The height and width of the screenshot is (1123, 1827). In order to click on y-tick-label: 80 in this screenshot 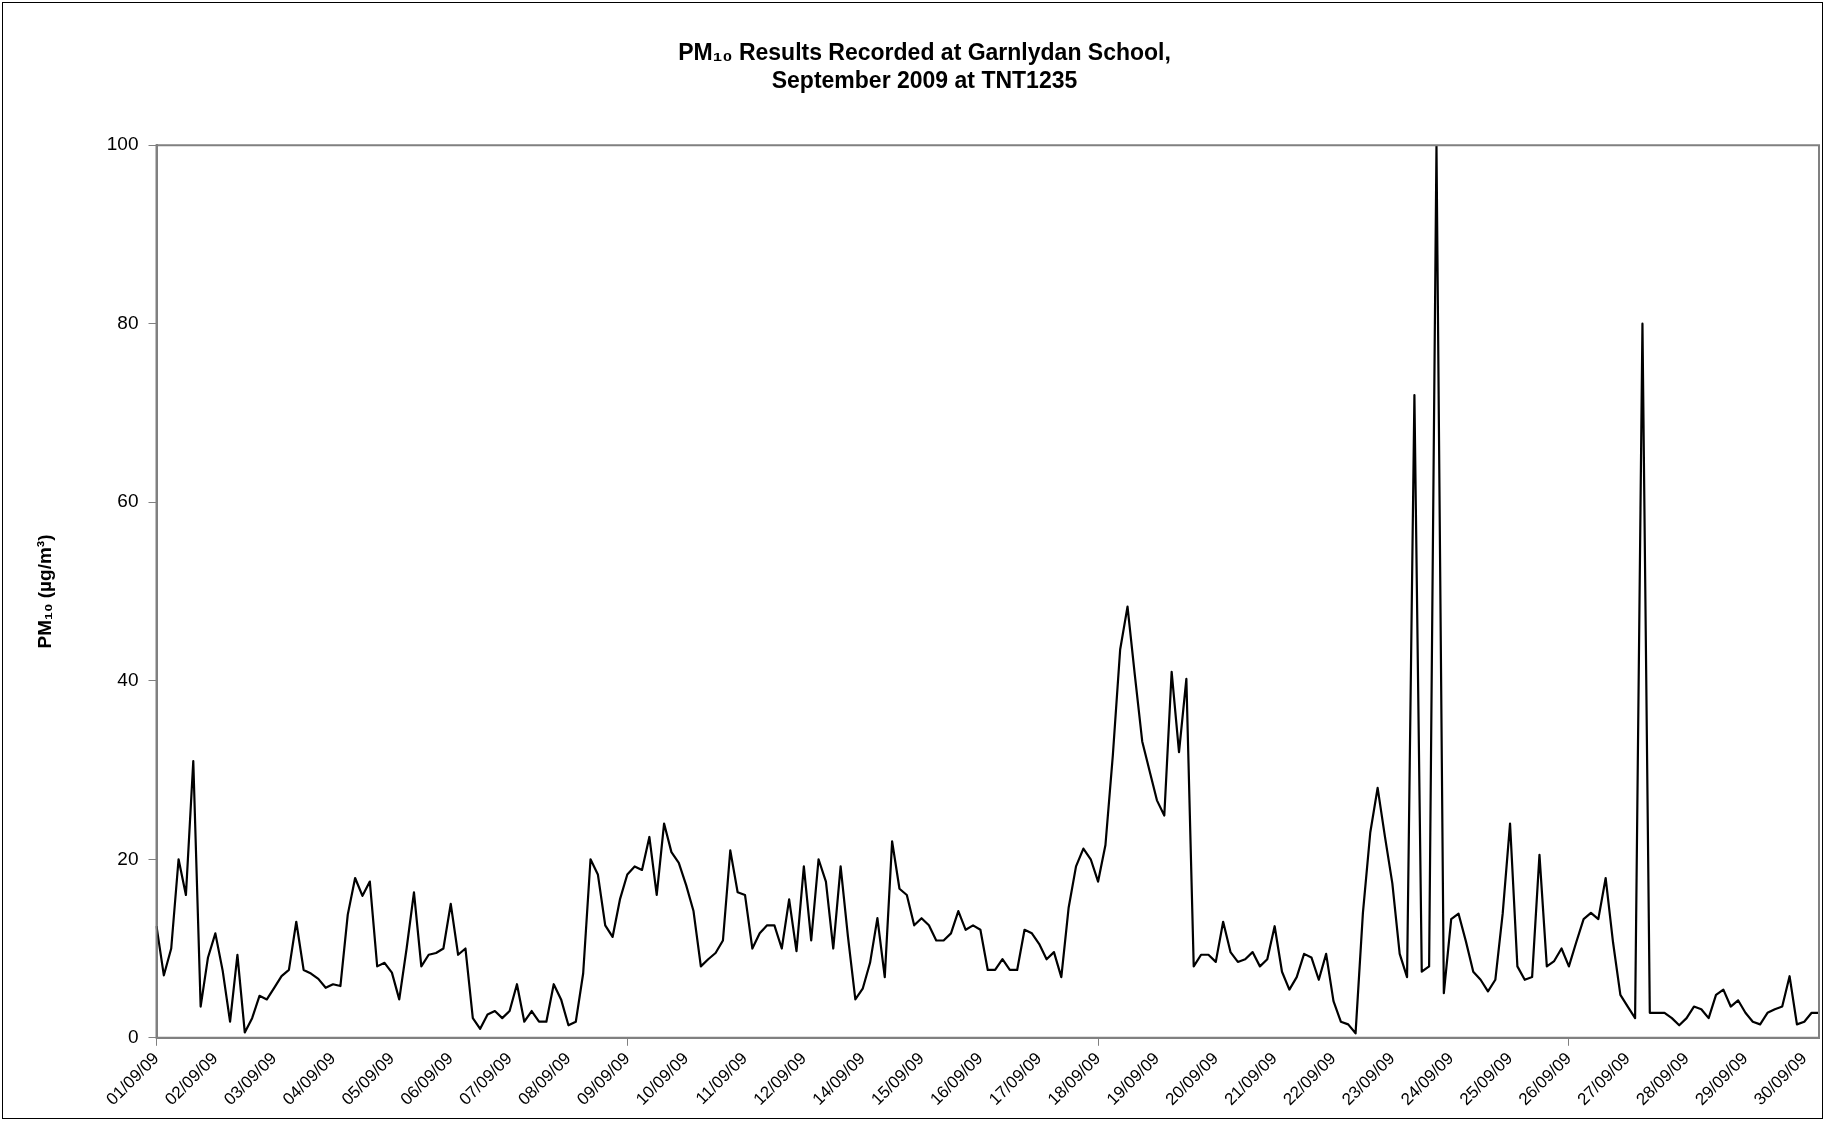, I will do `click(128, 322)`.